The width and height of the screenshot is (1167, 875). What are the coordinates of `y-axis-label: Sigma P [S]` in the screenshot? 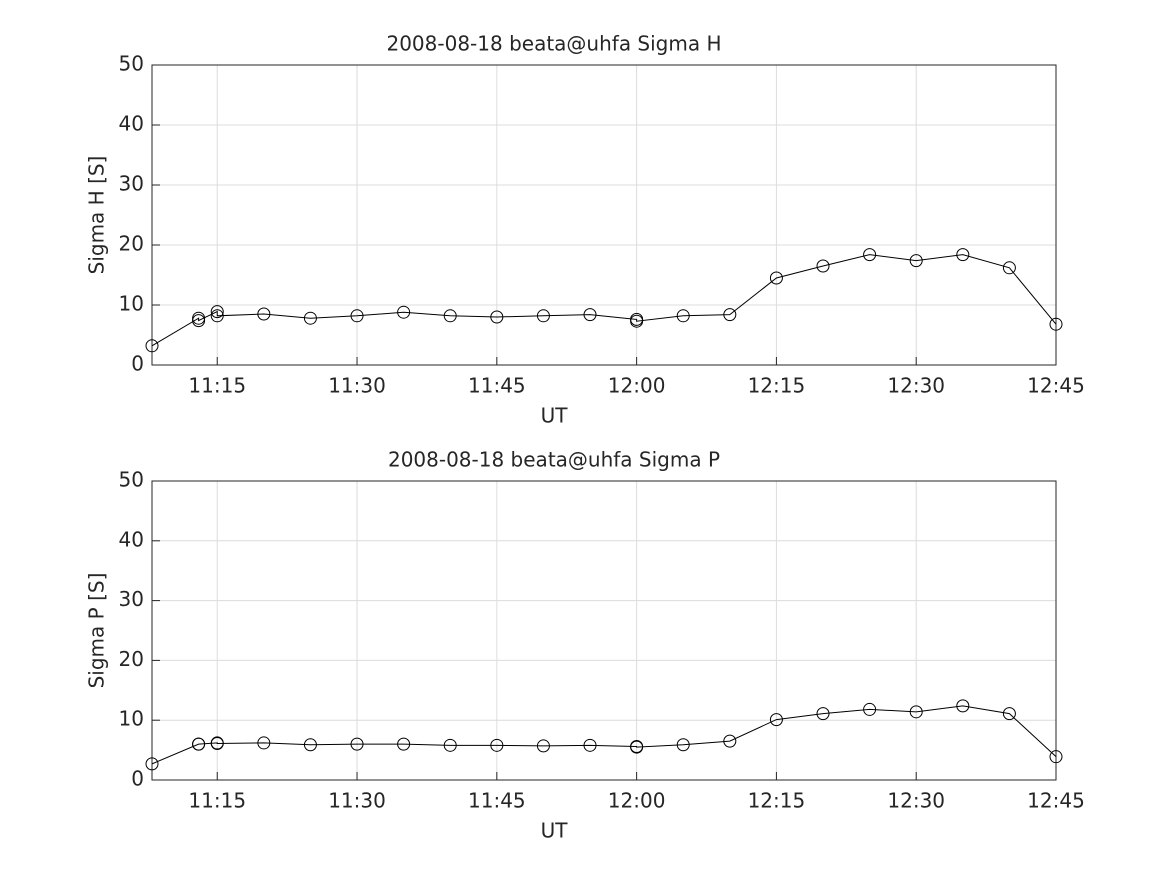 It's located at (97, 631).